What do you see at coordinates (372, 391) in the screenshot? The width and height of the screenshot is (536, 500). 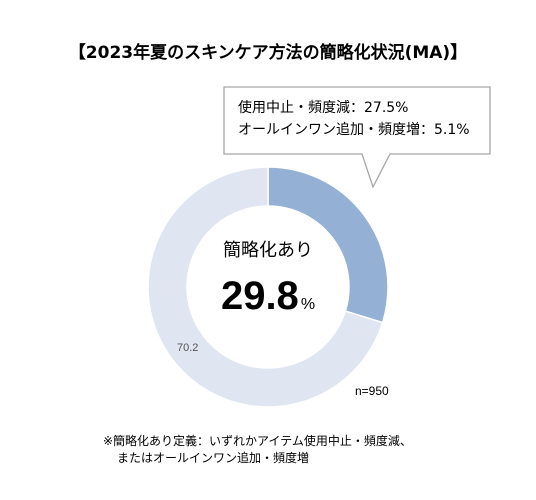 I see `sample-size: n=950` at bounding box center [372, 391].